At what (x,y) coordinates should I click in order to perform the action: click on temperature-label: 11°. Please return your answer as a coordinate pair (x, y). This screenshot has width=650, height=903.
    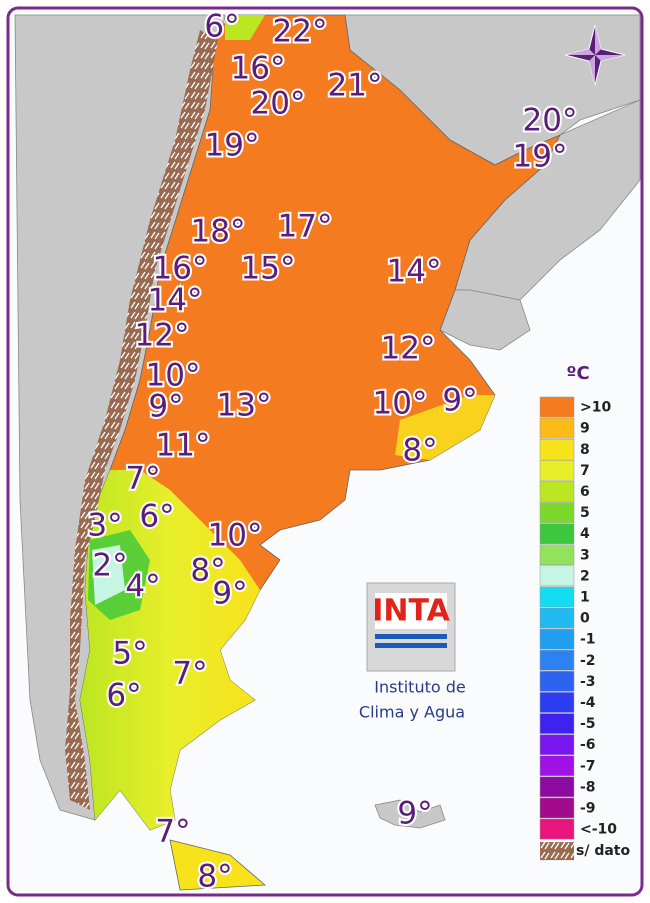
    Looking at the image, I should click on (183, 446).